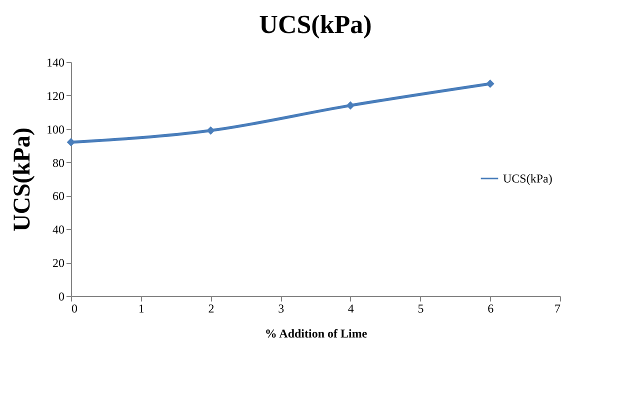 This screenshot has width=634, height=418. What do you see at coordinates (491, 309) in the screenshot?
I see `x-tick-label: 6` at bounding box center [491, 309].